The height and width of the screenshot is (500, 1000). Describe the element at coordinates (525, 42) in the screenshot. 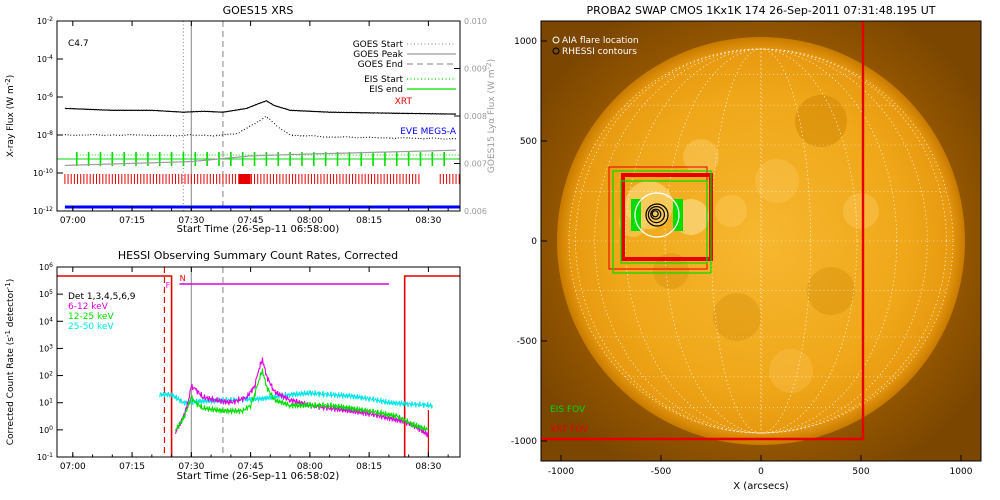

I see `swap-ytick-label-0: 1000` at that location.